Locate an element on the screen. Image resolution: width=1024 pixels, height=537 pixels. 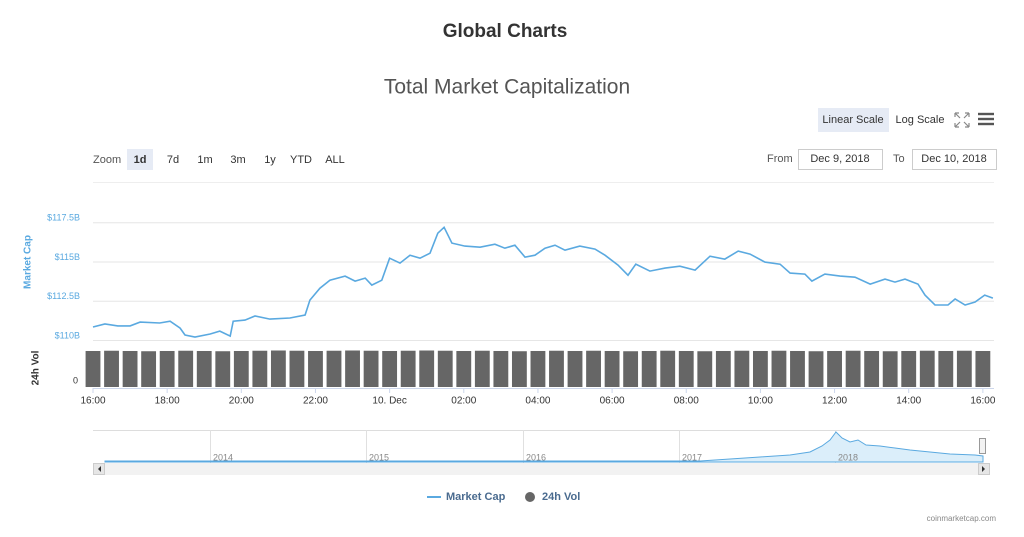
to-input is located at coordinates (954, 159).